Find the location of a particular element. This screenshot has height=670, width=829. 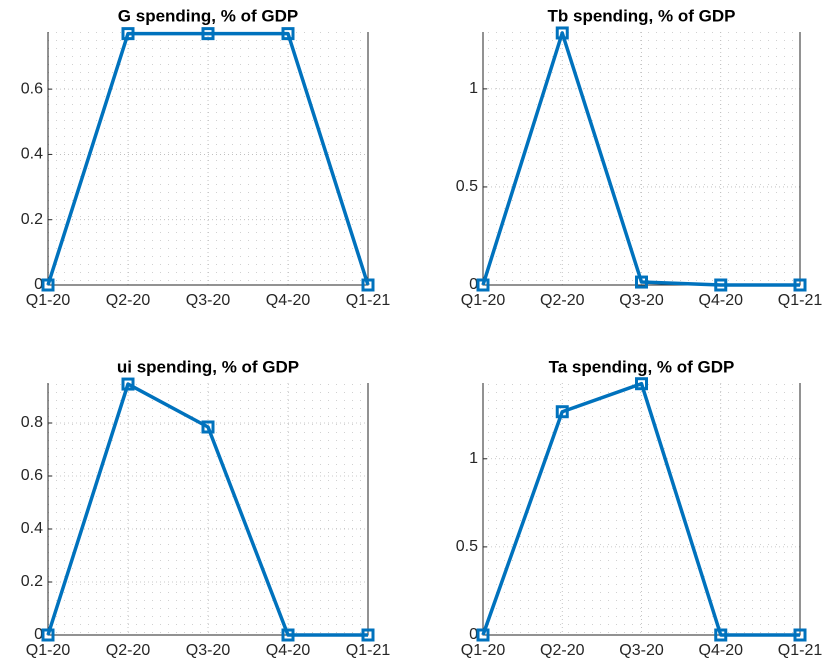

y-tick-label: 0.8 is located at coordinates (32, 422).